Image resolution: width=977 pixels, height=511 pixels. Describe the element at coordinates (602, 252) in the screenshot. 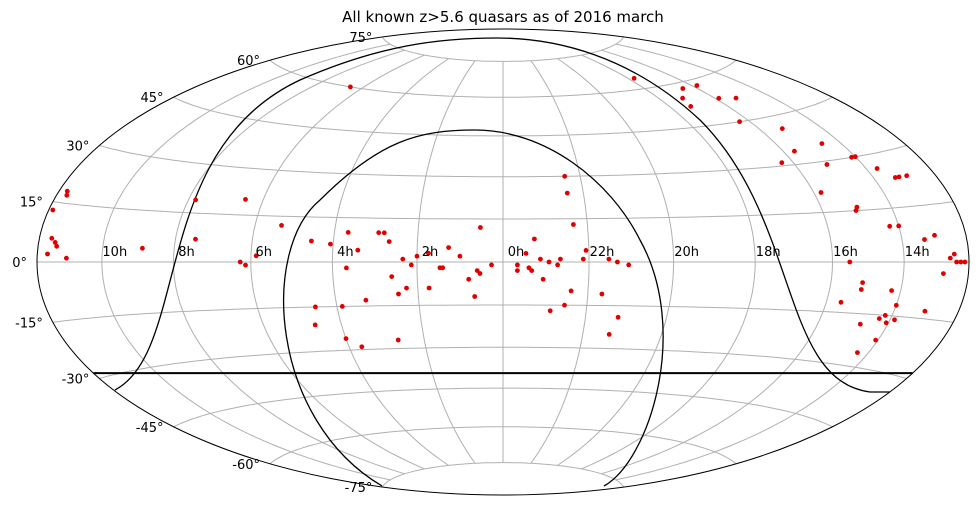

I see `ra-tick-label: 22h` at that location.